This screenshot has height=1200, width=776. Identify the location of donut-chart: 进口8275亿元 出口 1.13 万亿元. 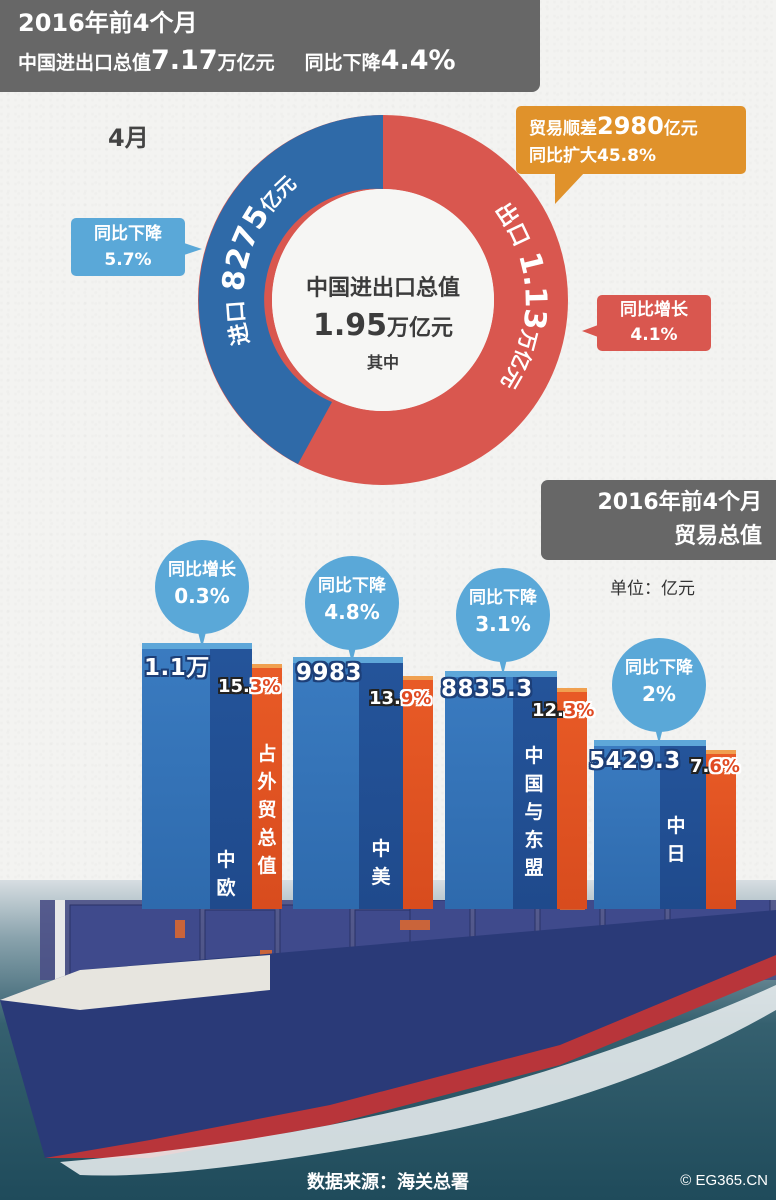
(383, 300).